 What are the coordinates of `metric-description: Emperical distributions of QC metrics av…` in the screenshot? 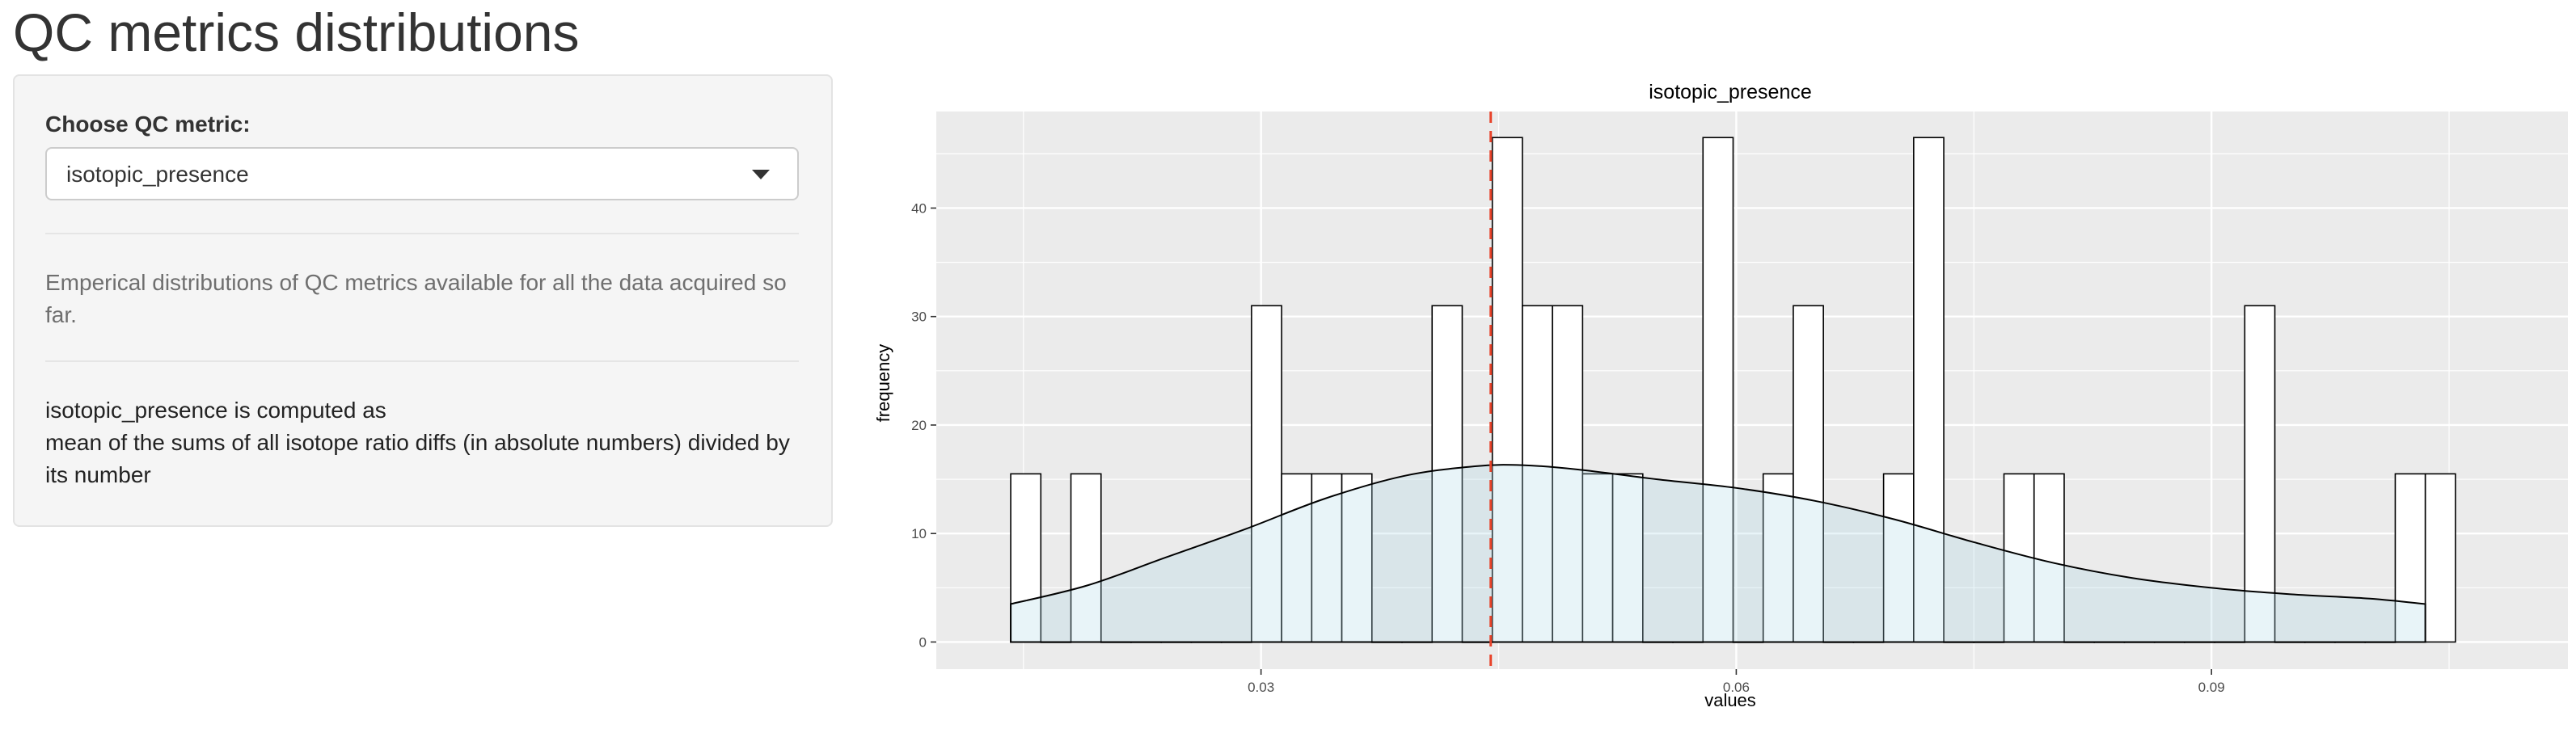 It's located at (416, 298).